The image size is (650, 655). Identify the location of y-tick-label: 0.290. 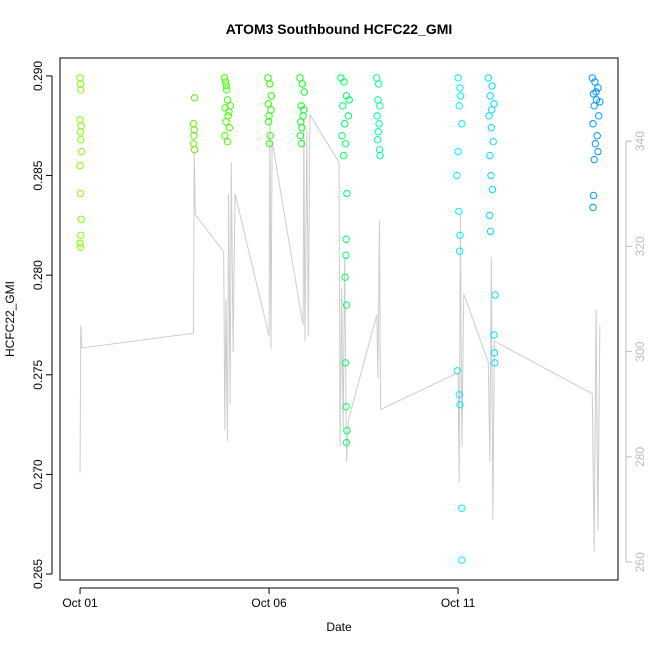
(38, 76).